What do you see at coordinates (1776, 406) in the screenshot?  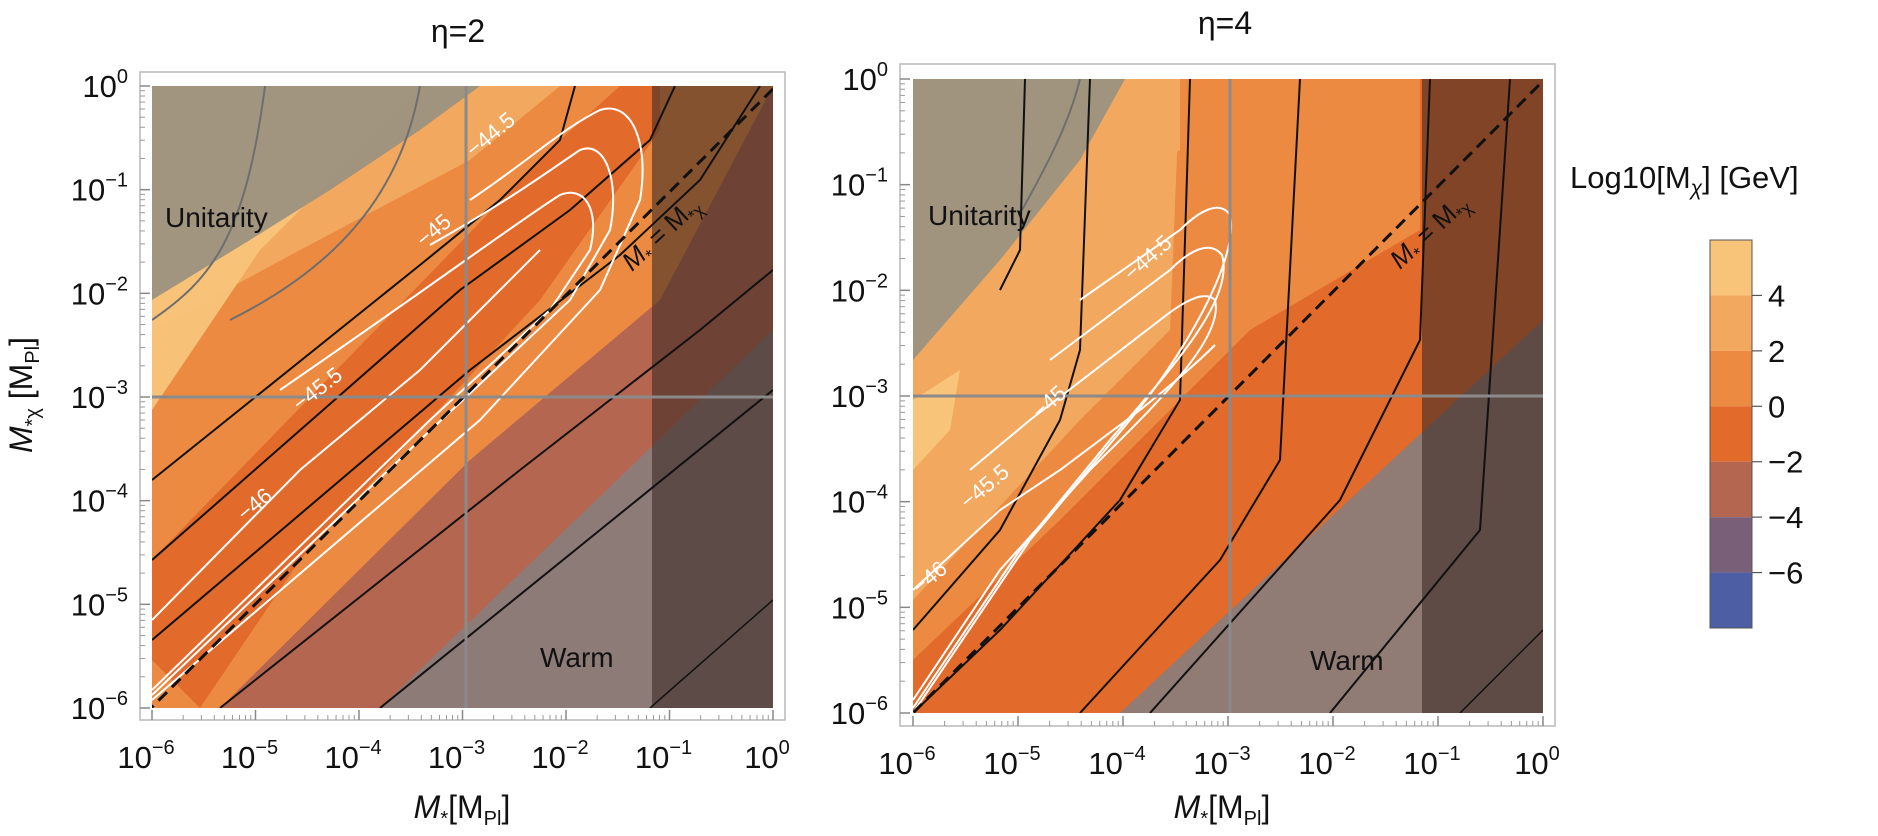 I see `colorbar-tick-label: 0` at bounding box center [1776, 406].